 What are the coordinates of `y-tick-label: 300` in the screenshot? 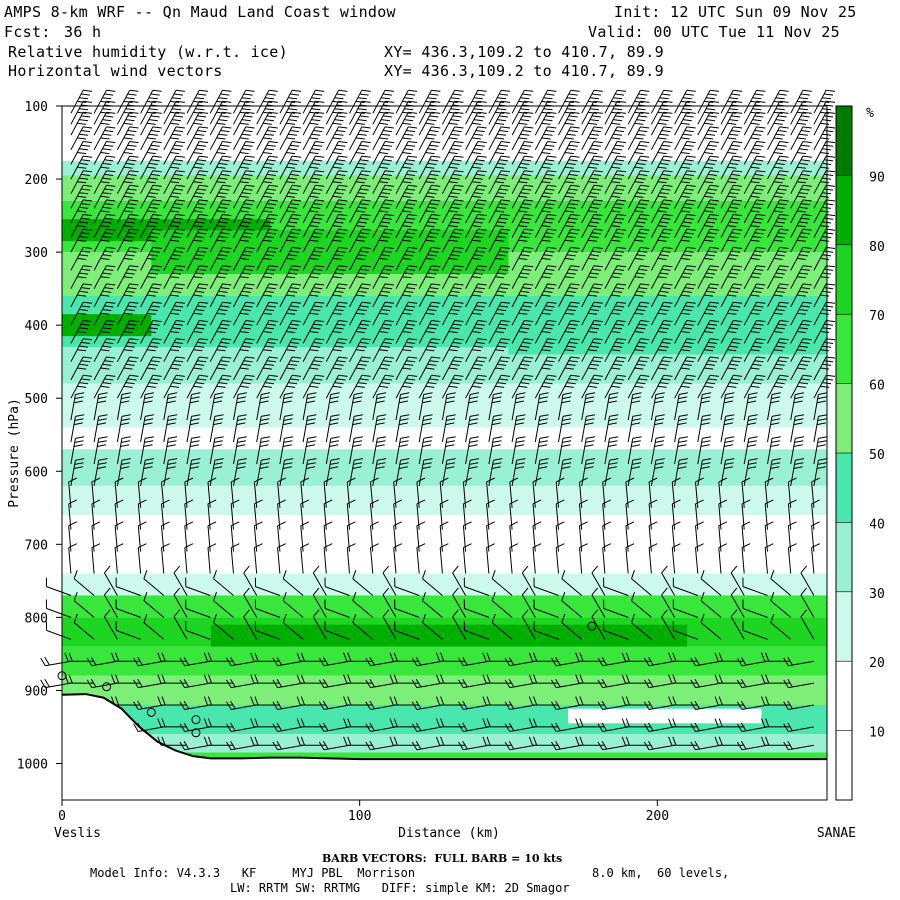 It's located at (36, 253).